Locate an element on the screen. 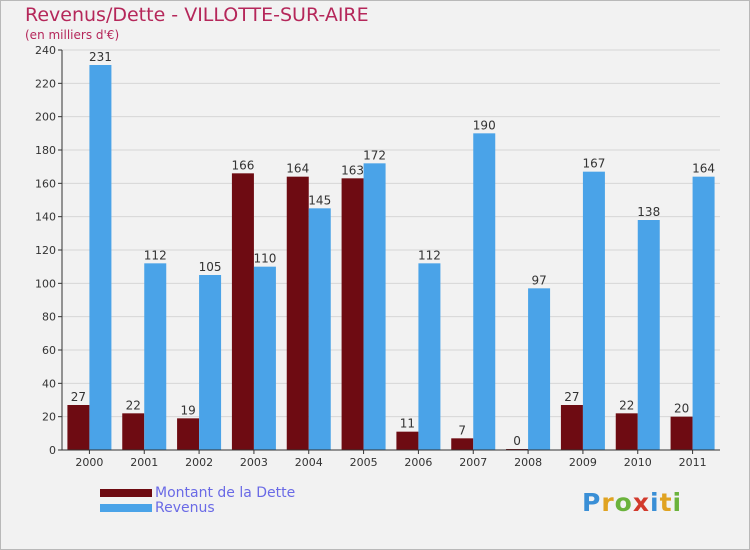  label-revenus-2009: 167 is located at coordinates (593, 164).